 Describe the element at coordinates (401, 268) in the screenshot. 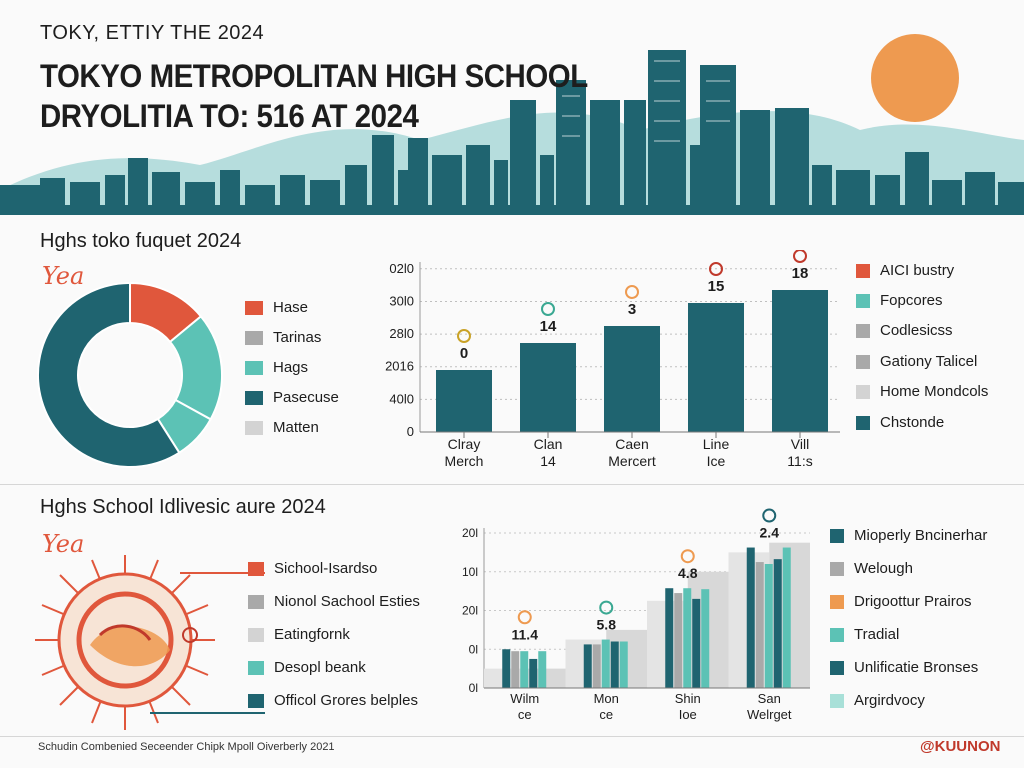

I see `y-tick-label: 02l0` at that location.